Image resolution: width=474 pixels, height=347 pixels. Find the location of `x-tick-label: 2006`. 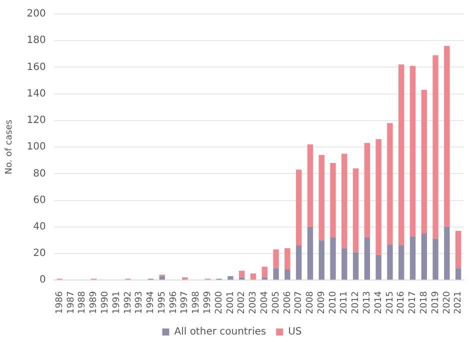

x-tick-label: 2006 is located at coordinates (287, 302).